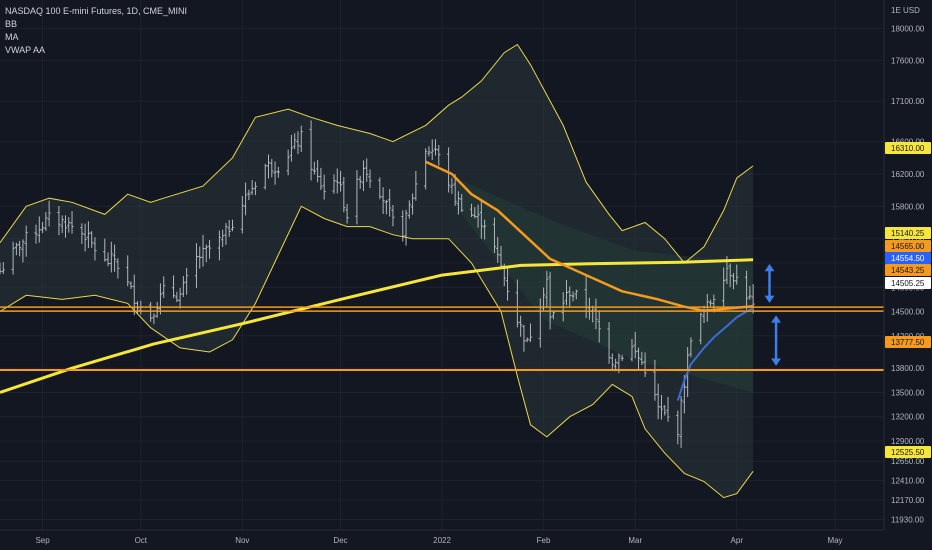 The height and width of the screenshot is (550, 932). I want to click on symbol-title: NASDAQ 100 E-mini Futures, 1D, CME_MINI, so click(96, 11).